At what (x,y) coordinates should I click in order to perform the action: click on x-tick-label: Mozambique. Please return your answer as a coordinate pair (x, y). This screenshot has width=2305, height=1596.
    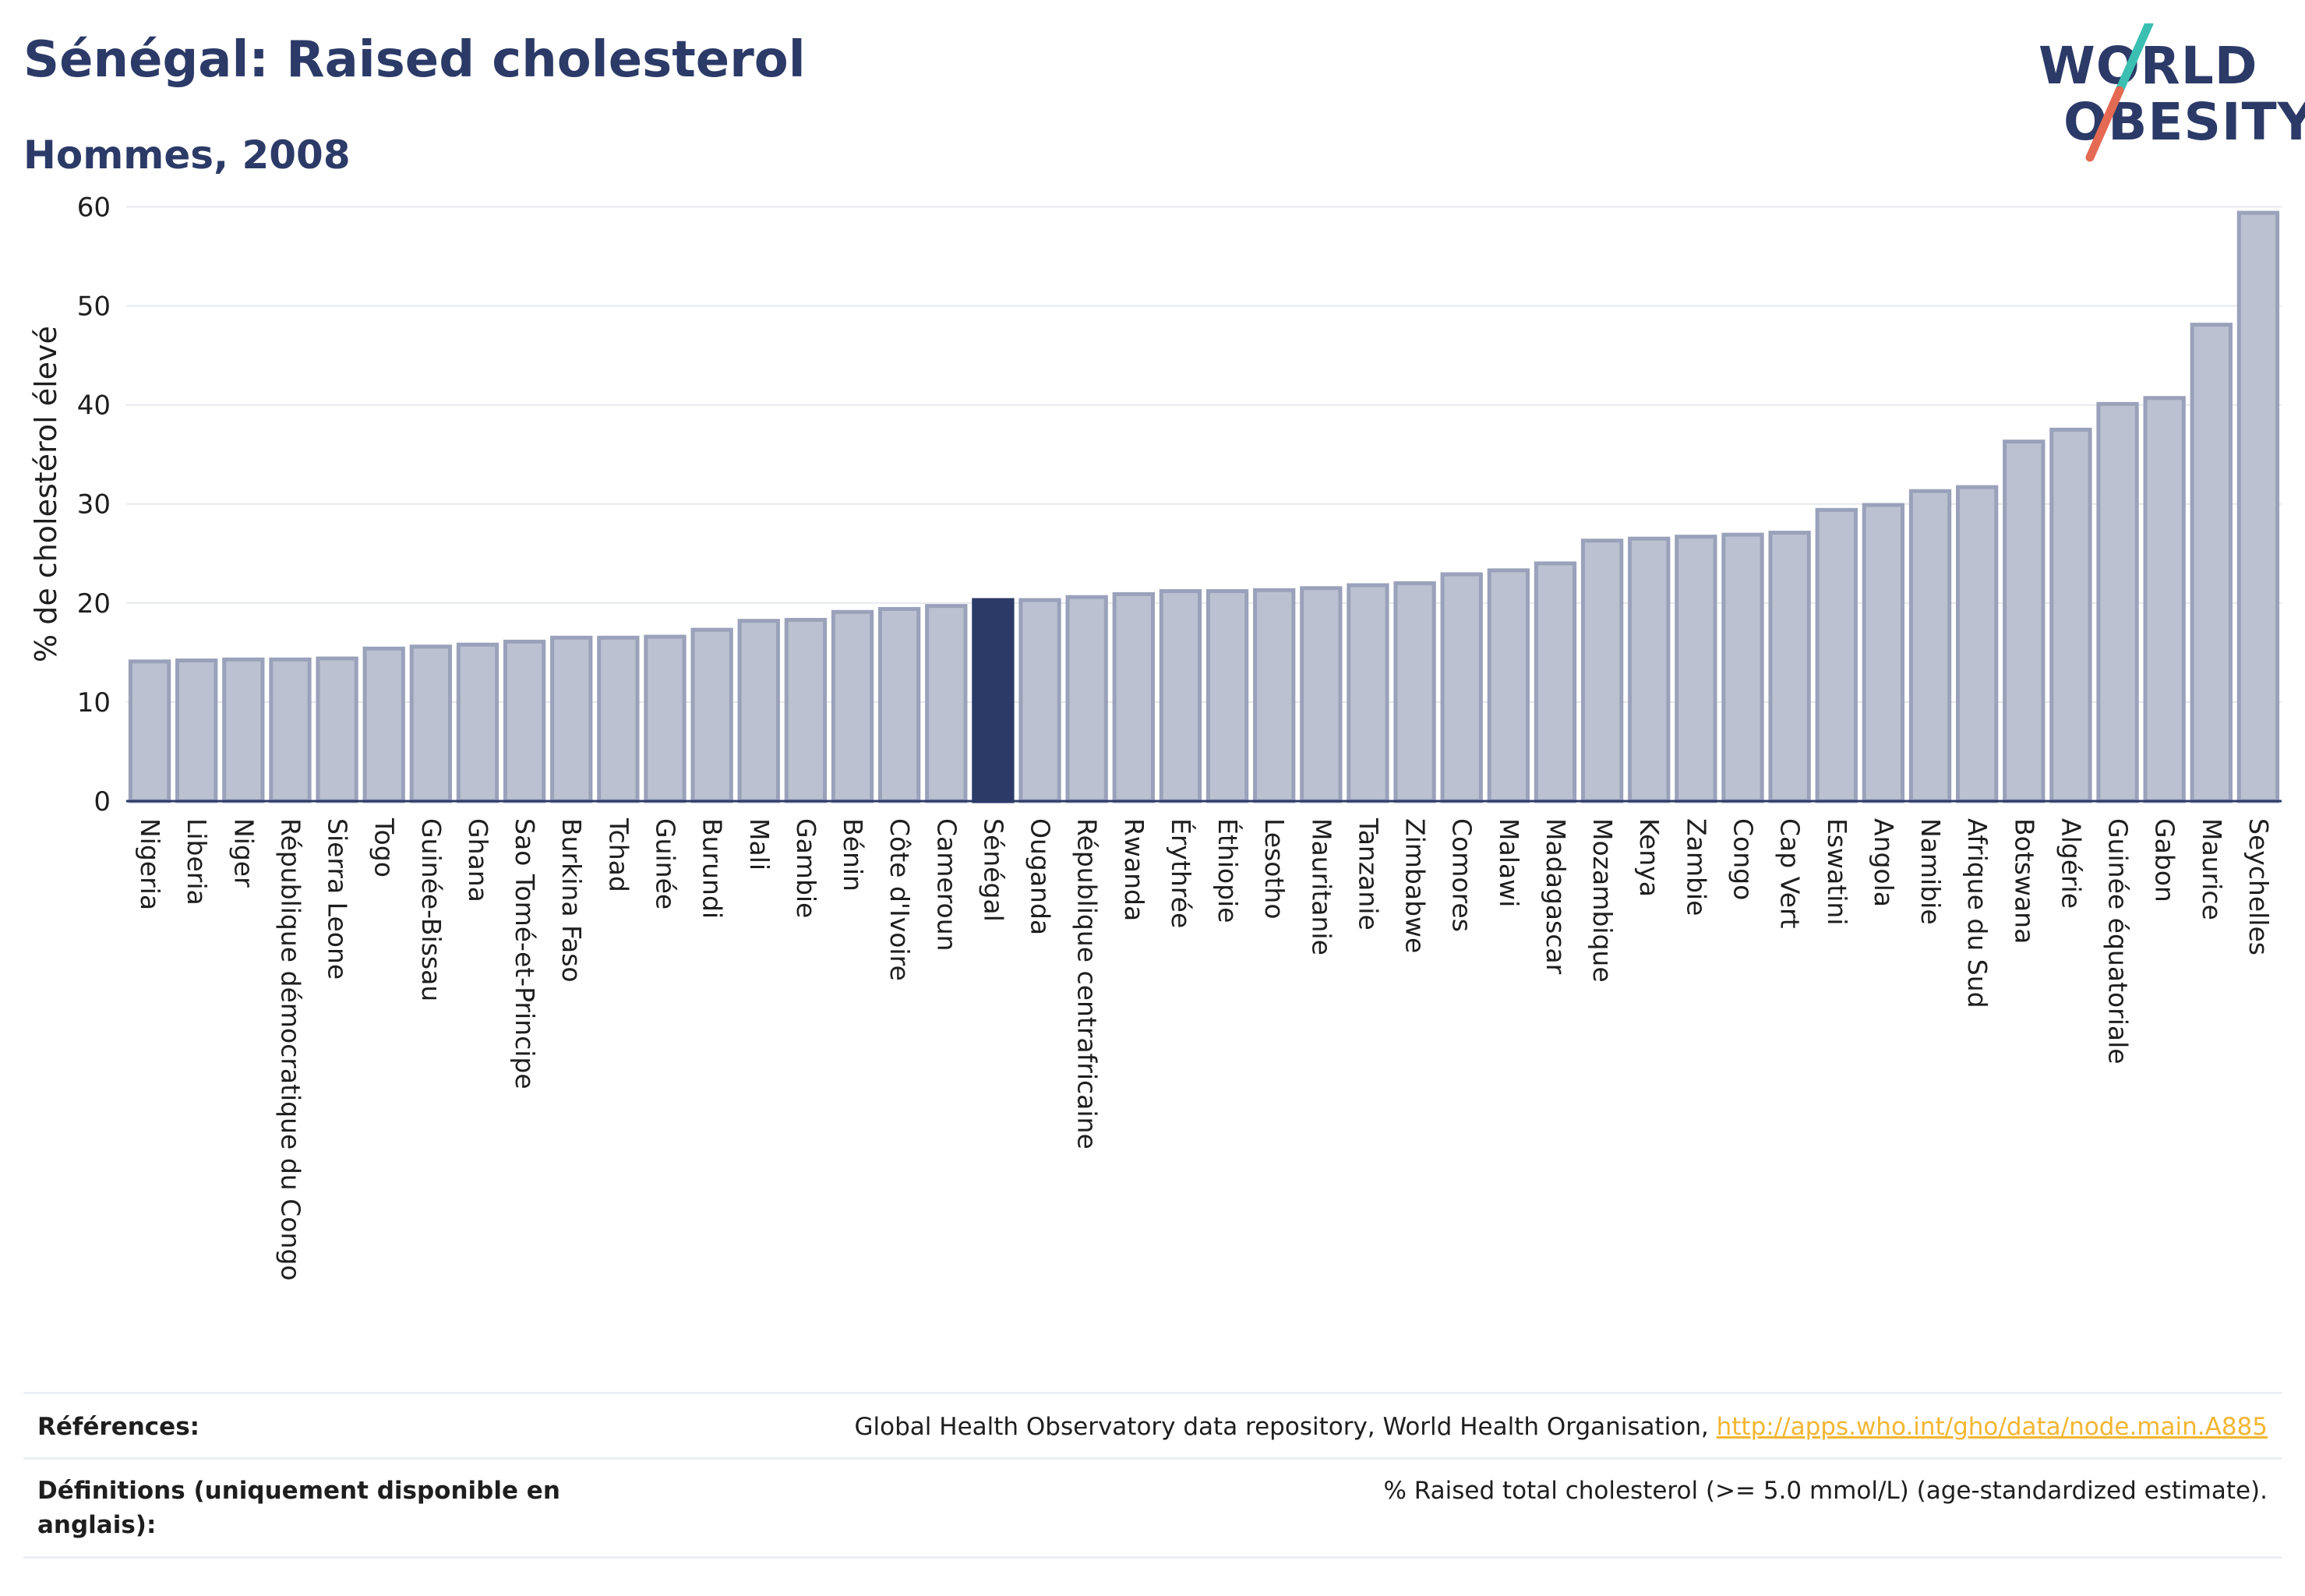
    Looking at the image, I should click on (1602, 900).